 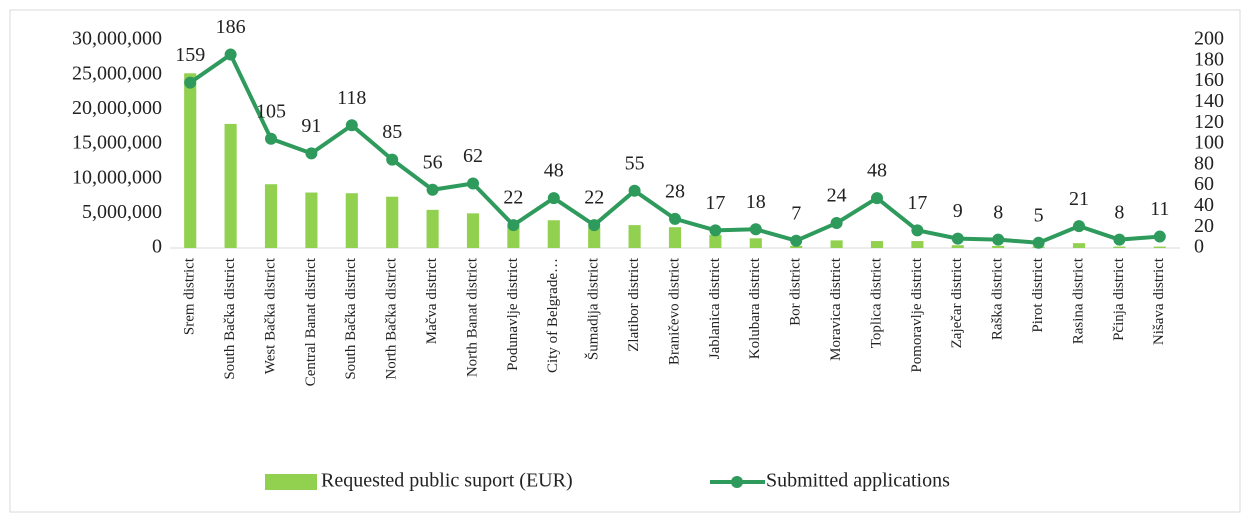 What do you see at coordinates (755, 308) in the screenshot?
I see `x-tick-label: Kolubara district` at bounding box center [755, 308].